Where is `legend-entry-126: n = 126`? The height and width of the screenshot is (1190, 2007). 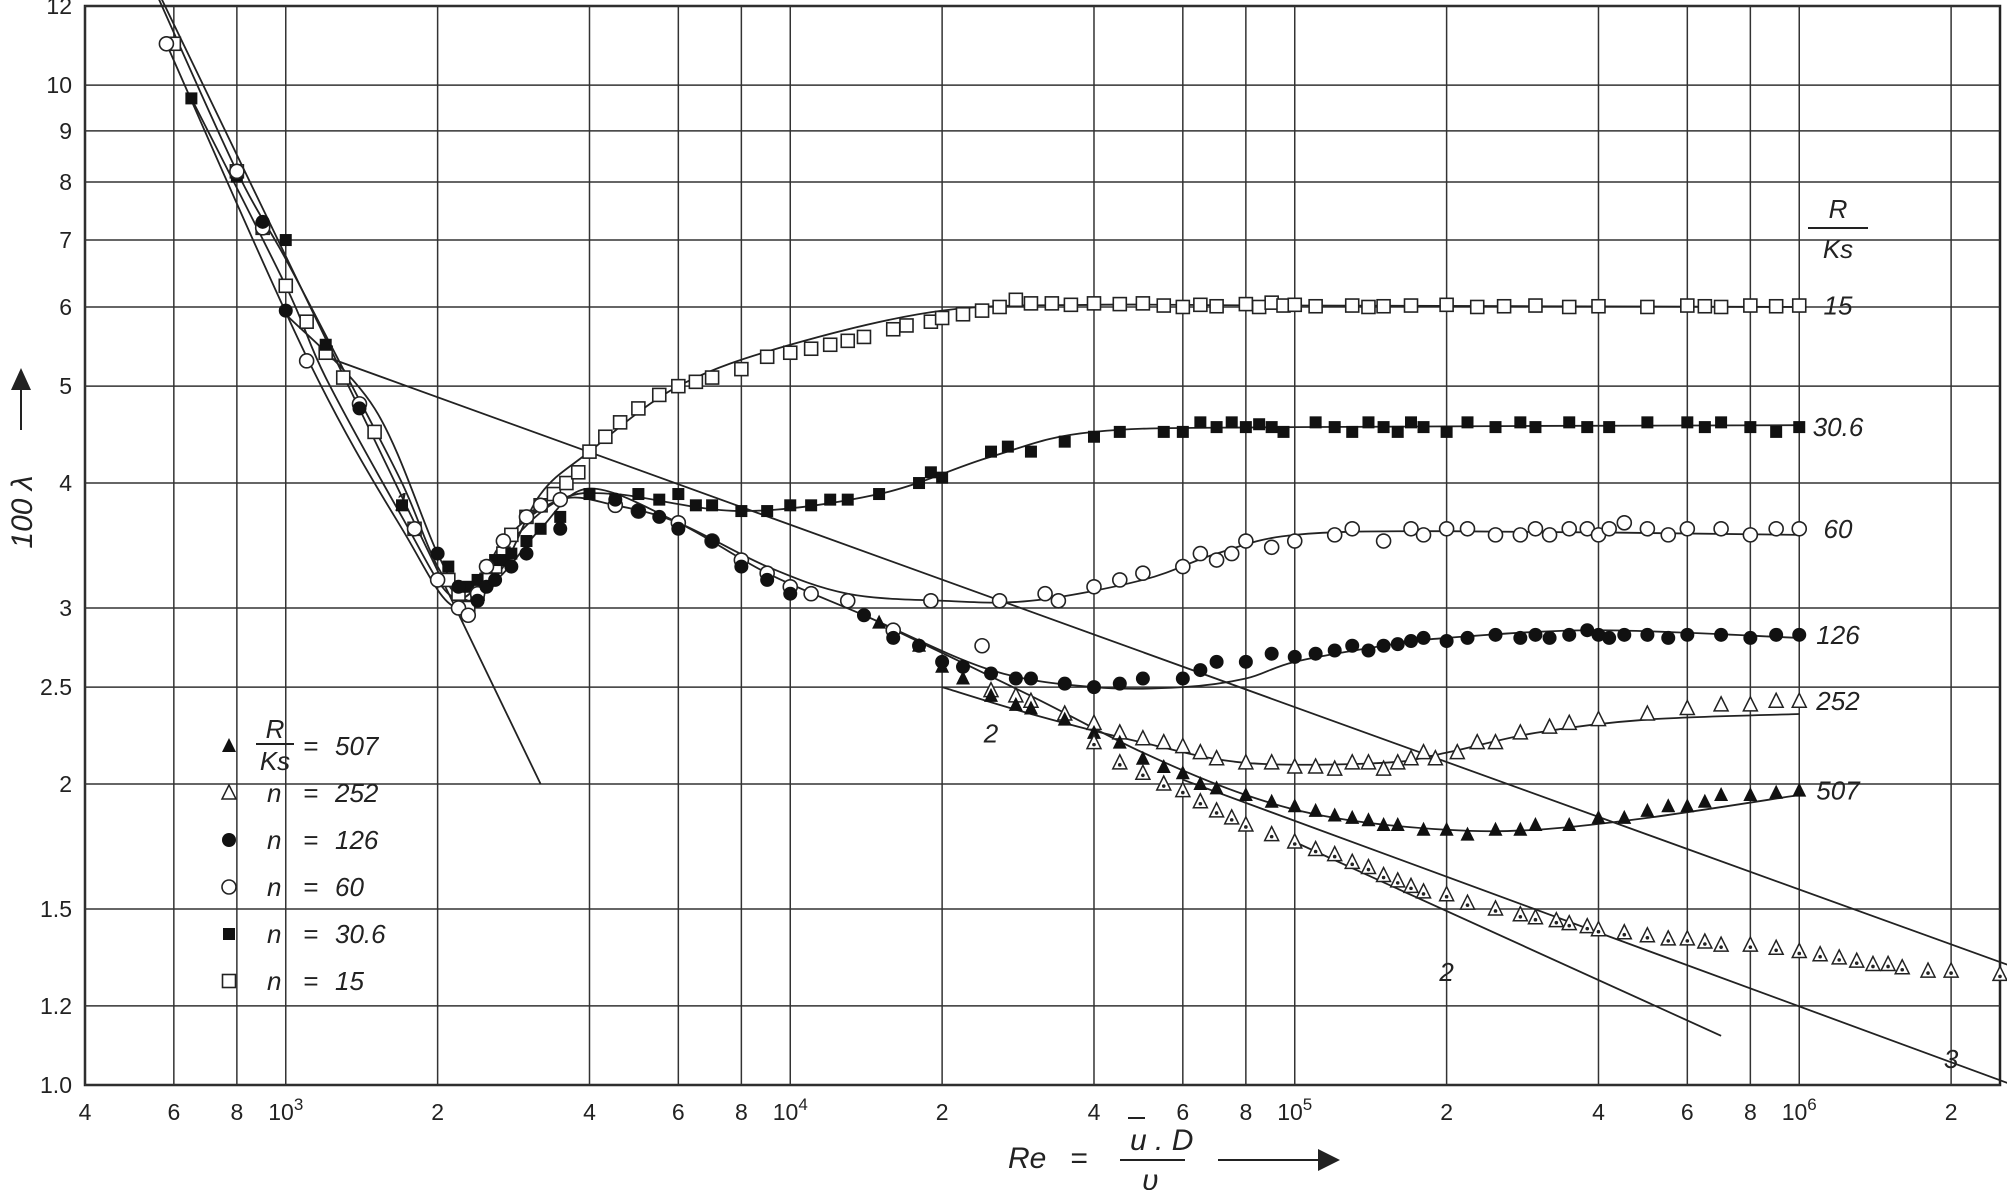
legend-entry-126: n = 126 is located at coordinates (300, 840).